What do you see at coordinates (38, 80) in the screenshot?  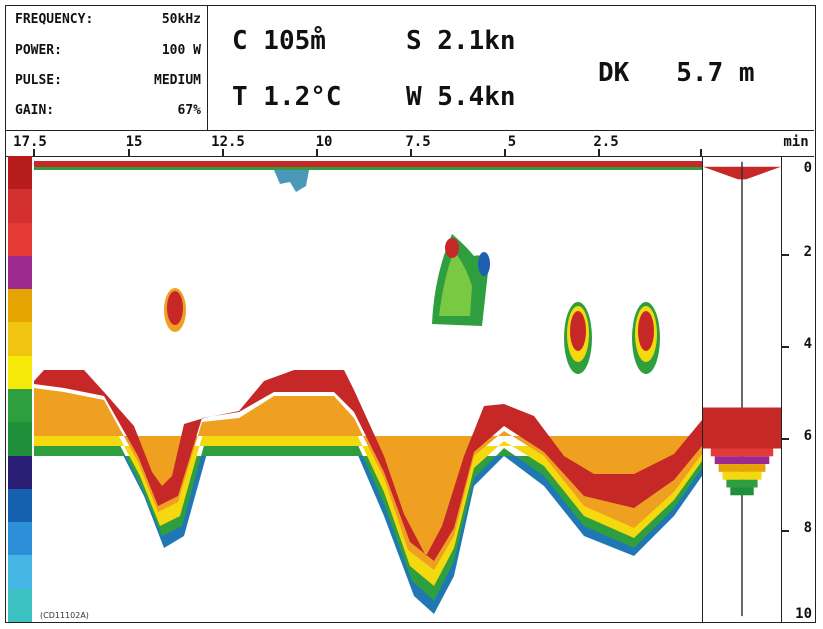 I see `setting-label: PULSE:` at bounding box center [38, 80].